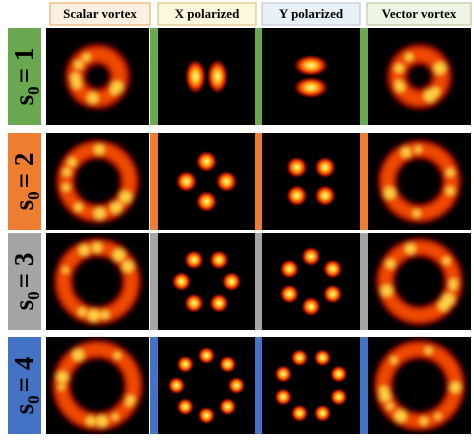  What do you see at coordinates (24, 66) in the screenshot?
I see `row-label-value: = 1` at bounding box center [24, 66].